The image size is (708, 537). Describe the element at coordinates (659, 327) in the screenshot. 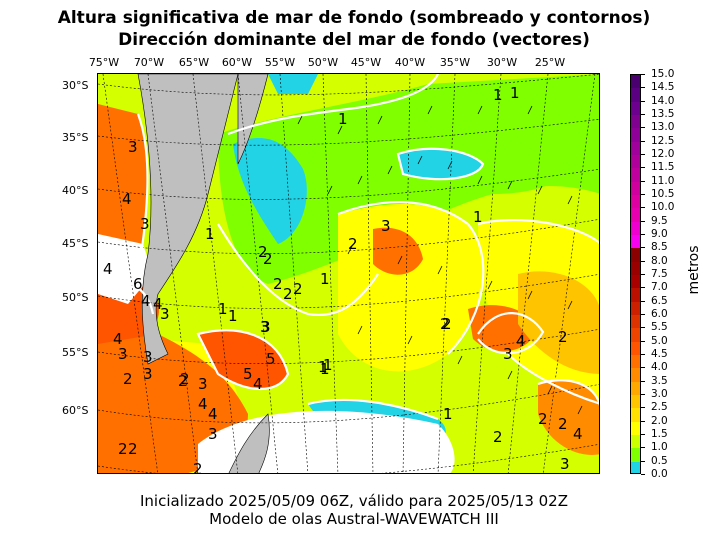

I see `colorbar-tick-label: 5.5` at that location.